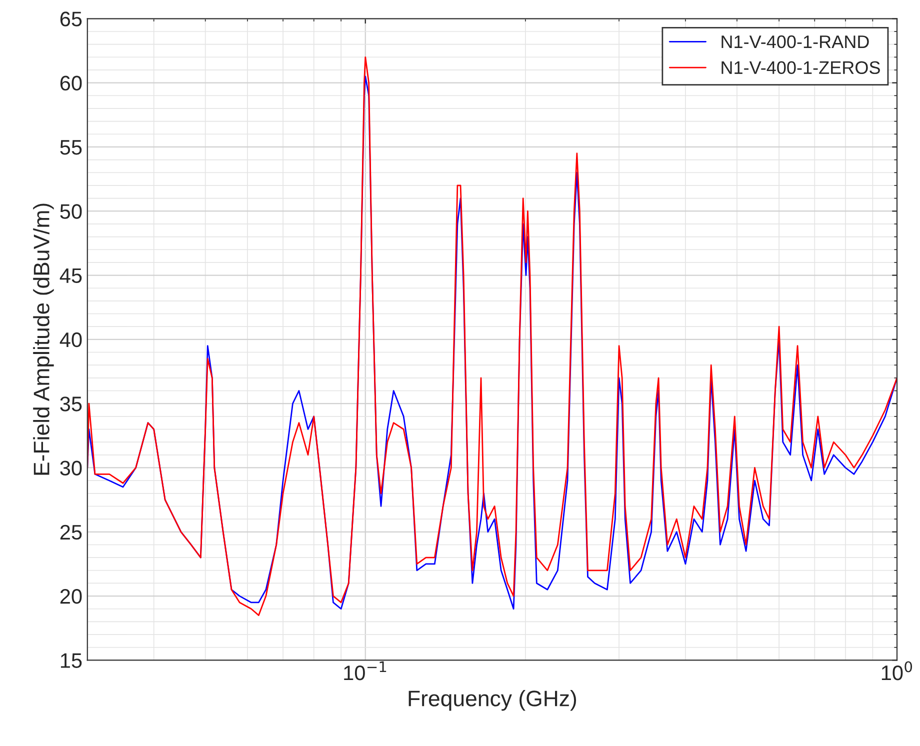 The height and width of the screenshot is (746, 920). I want to click on y-tick-label: 15, so click(71, 660).